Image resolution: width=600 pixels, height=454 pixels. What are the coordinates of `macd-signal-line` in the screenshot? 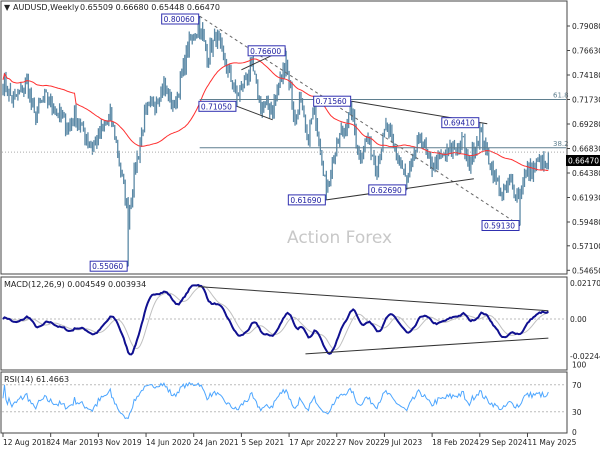 It's located at (275, 318).